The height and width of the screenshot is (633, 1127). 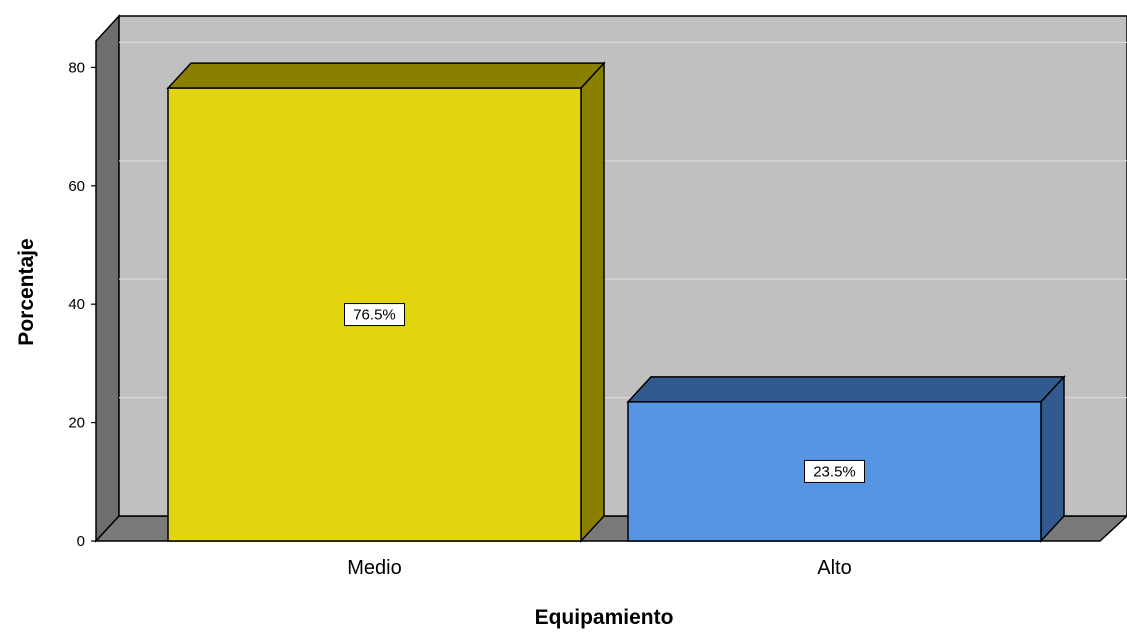 I want to click on y-axis-title: Porcentaje, so click(x=26, y=291).